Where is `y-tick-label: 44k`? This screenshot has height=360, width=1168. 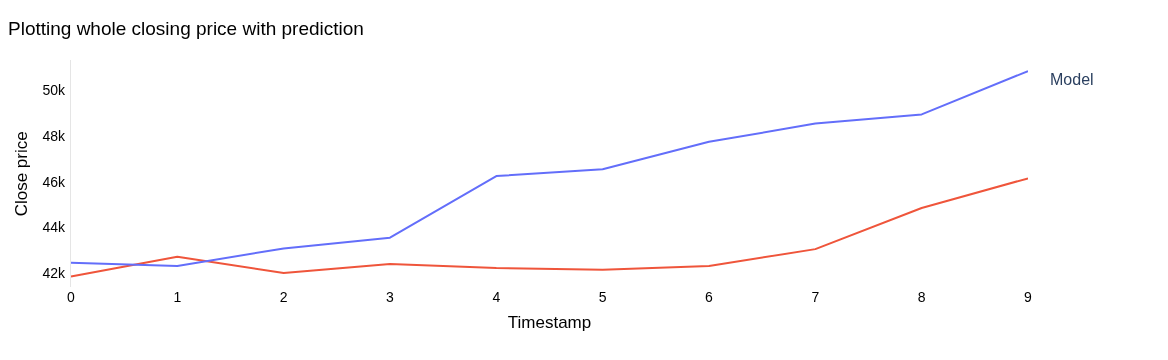
y-tick-label: 44k is located at coordinates (54, 227).